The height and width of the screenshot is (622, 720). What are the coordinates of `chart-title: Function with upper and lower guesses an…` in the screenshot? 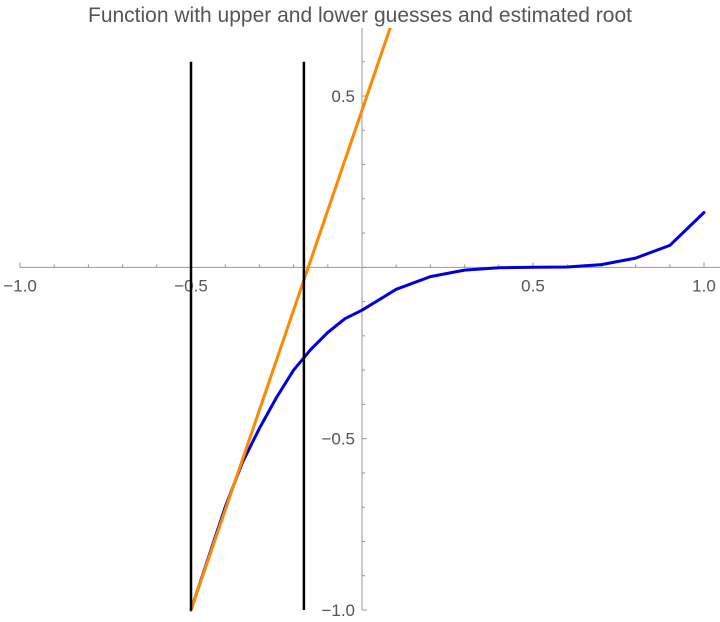 It's located at (360, 15).